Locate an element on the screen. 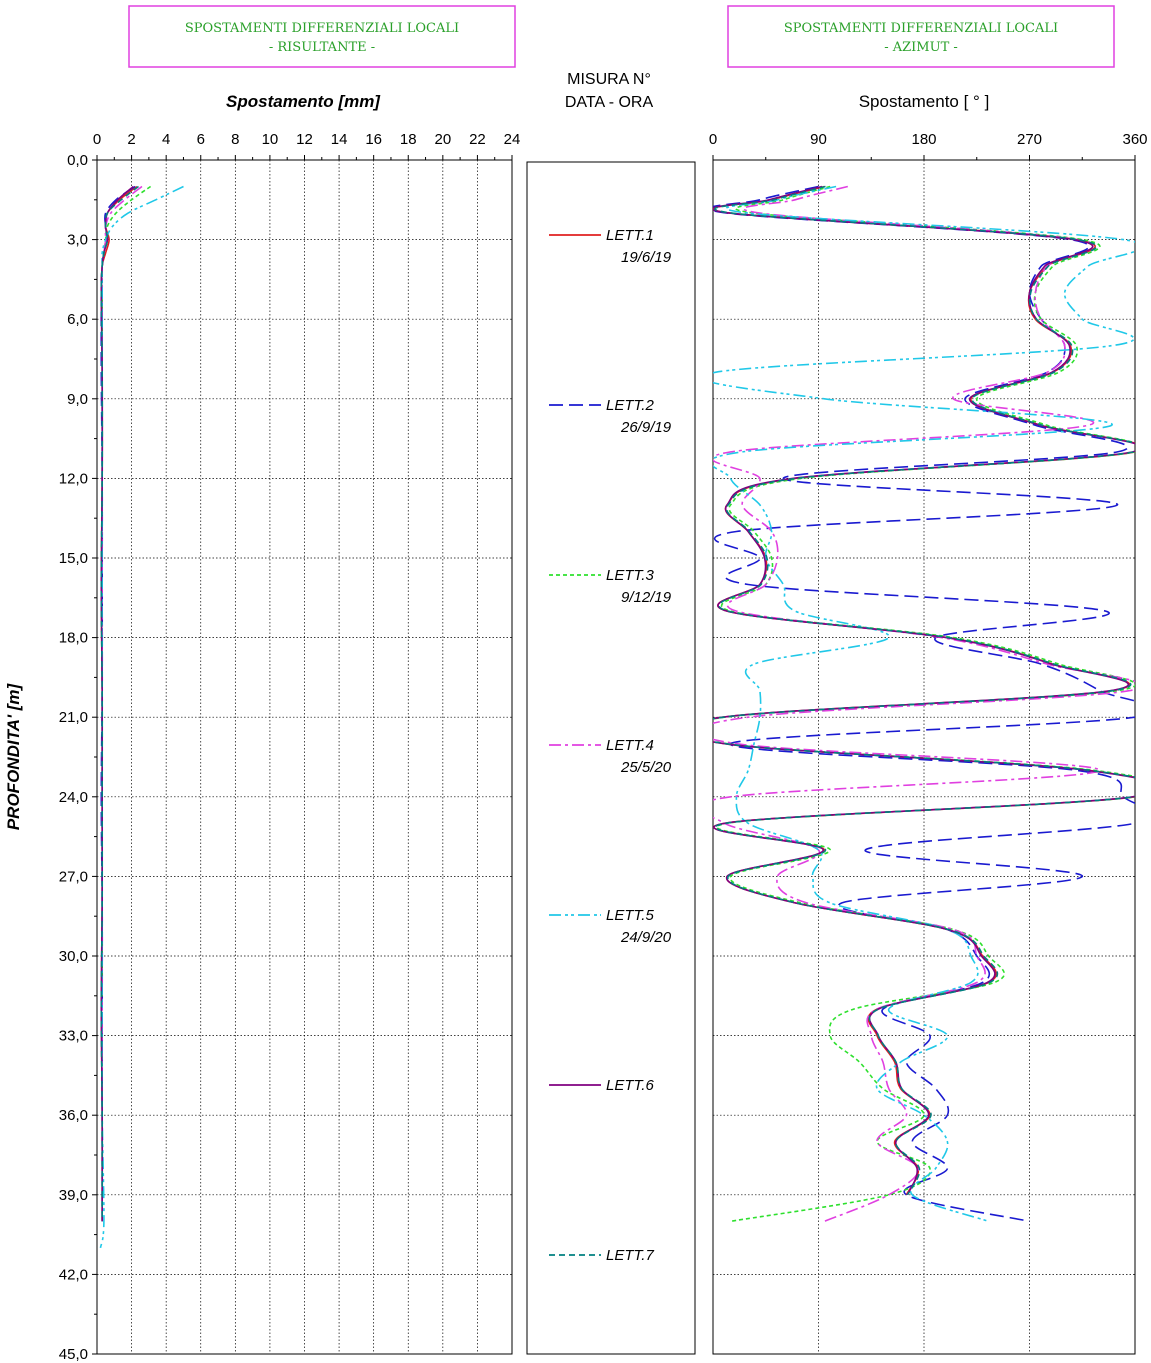 Image resolution: width=1151 pixels, height=1363 pixels. left-x-tick-label: 14 is located at coordinates (339, 139).